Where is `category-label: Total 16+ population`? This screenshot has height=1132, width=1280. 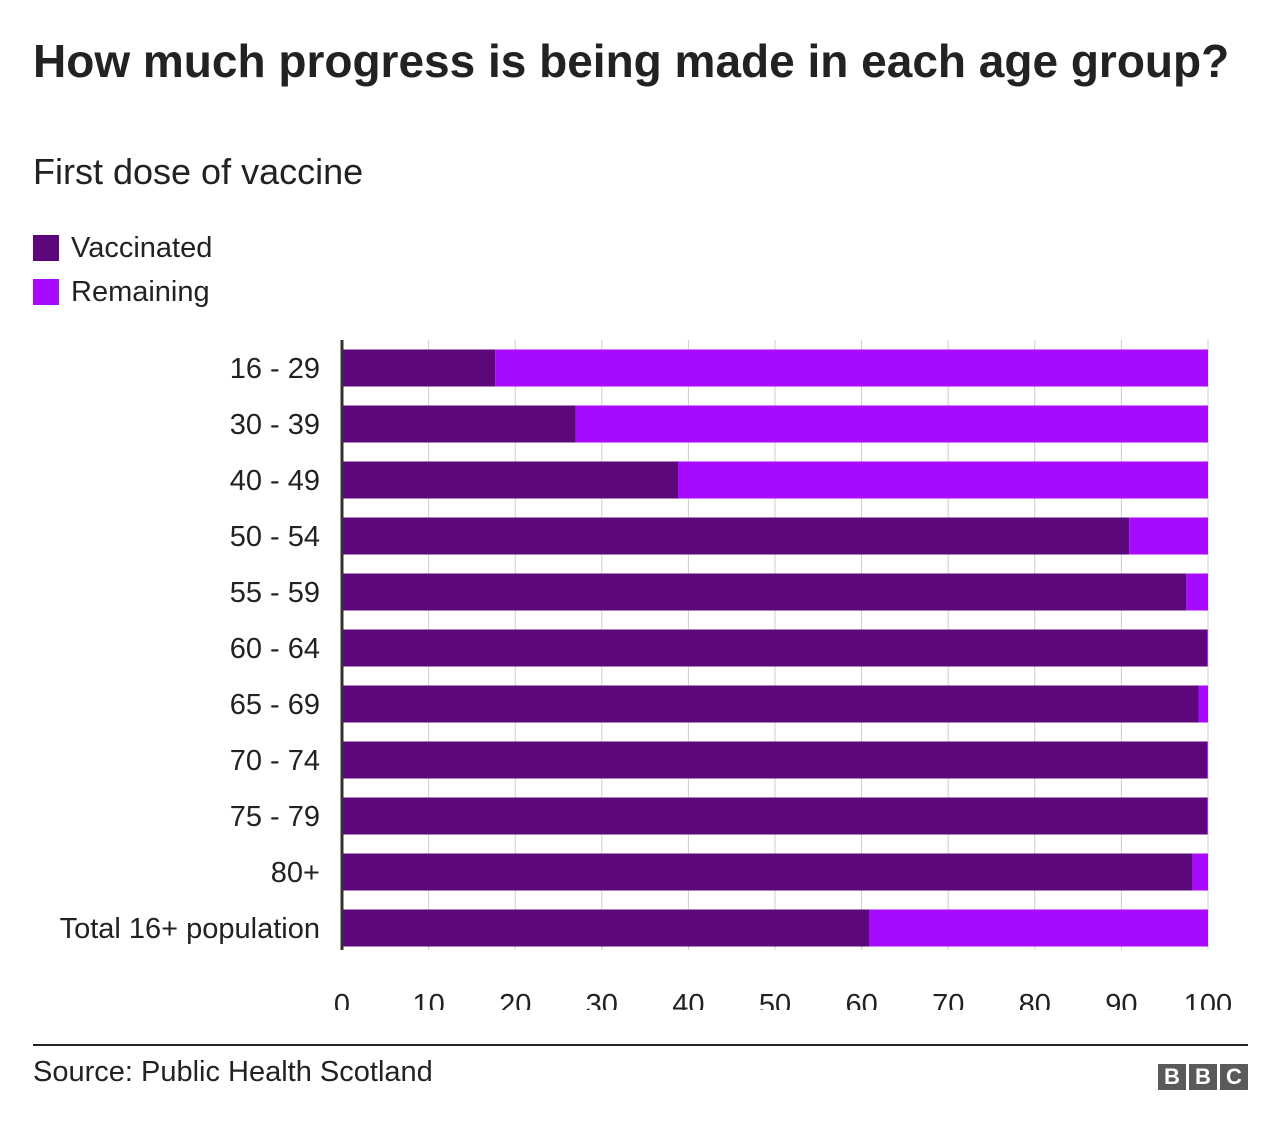 category-label: Total 16+ population is located at coordinates (190, 929).